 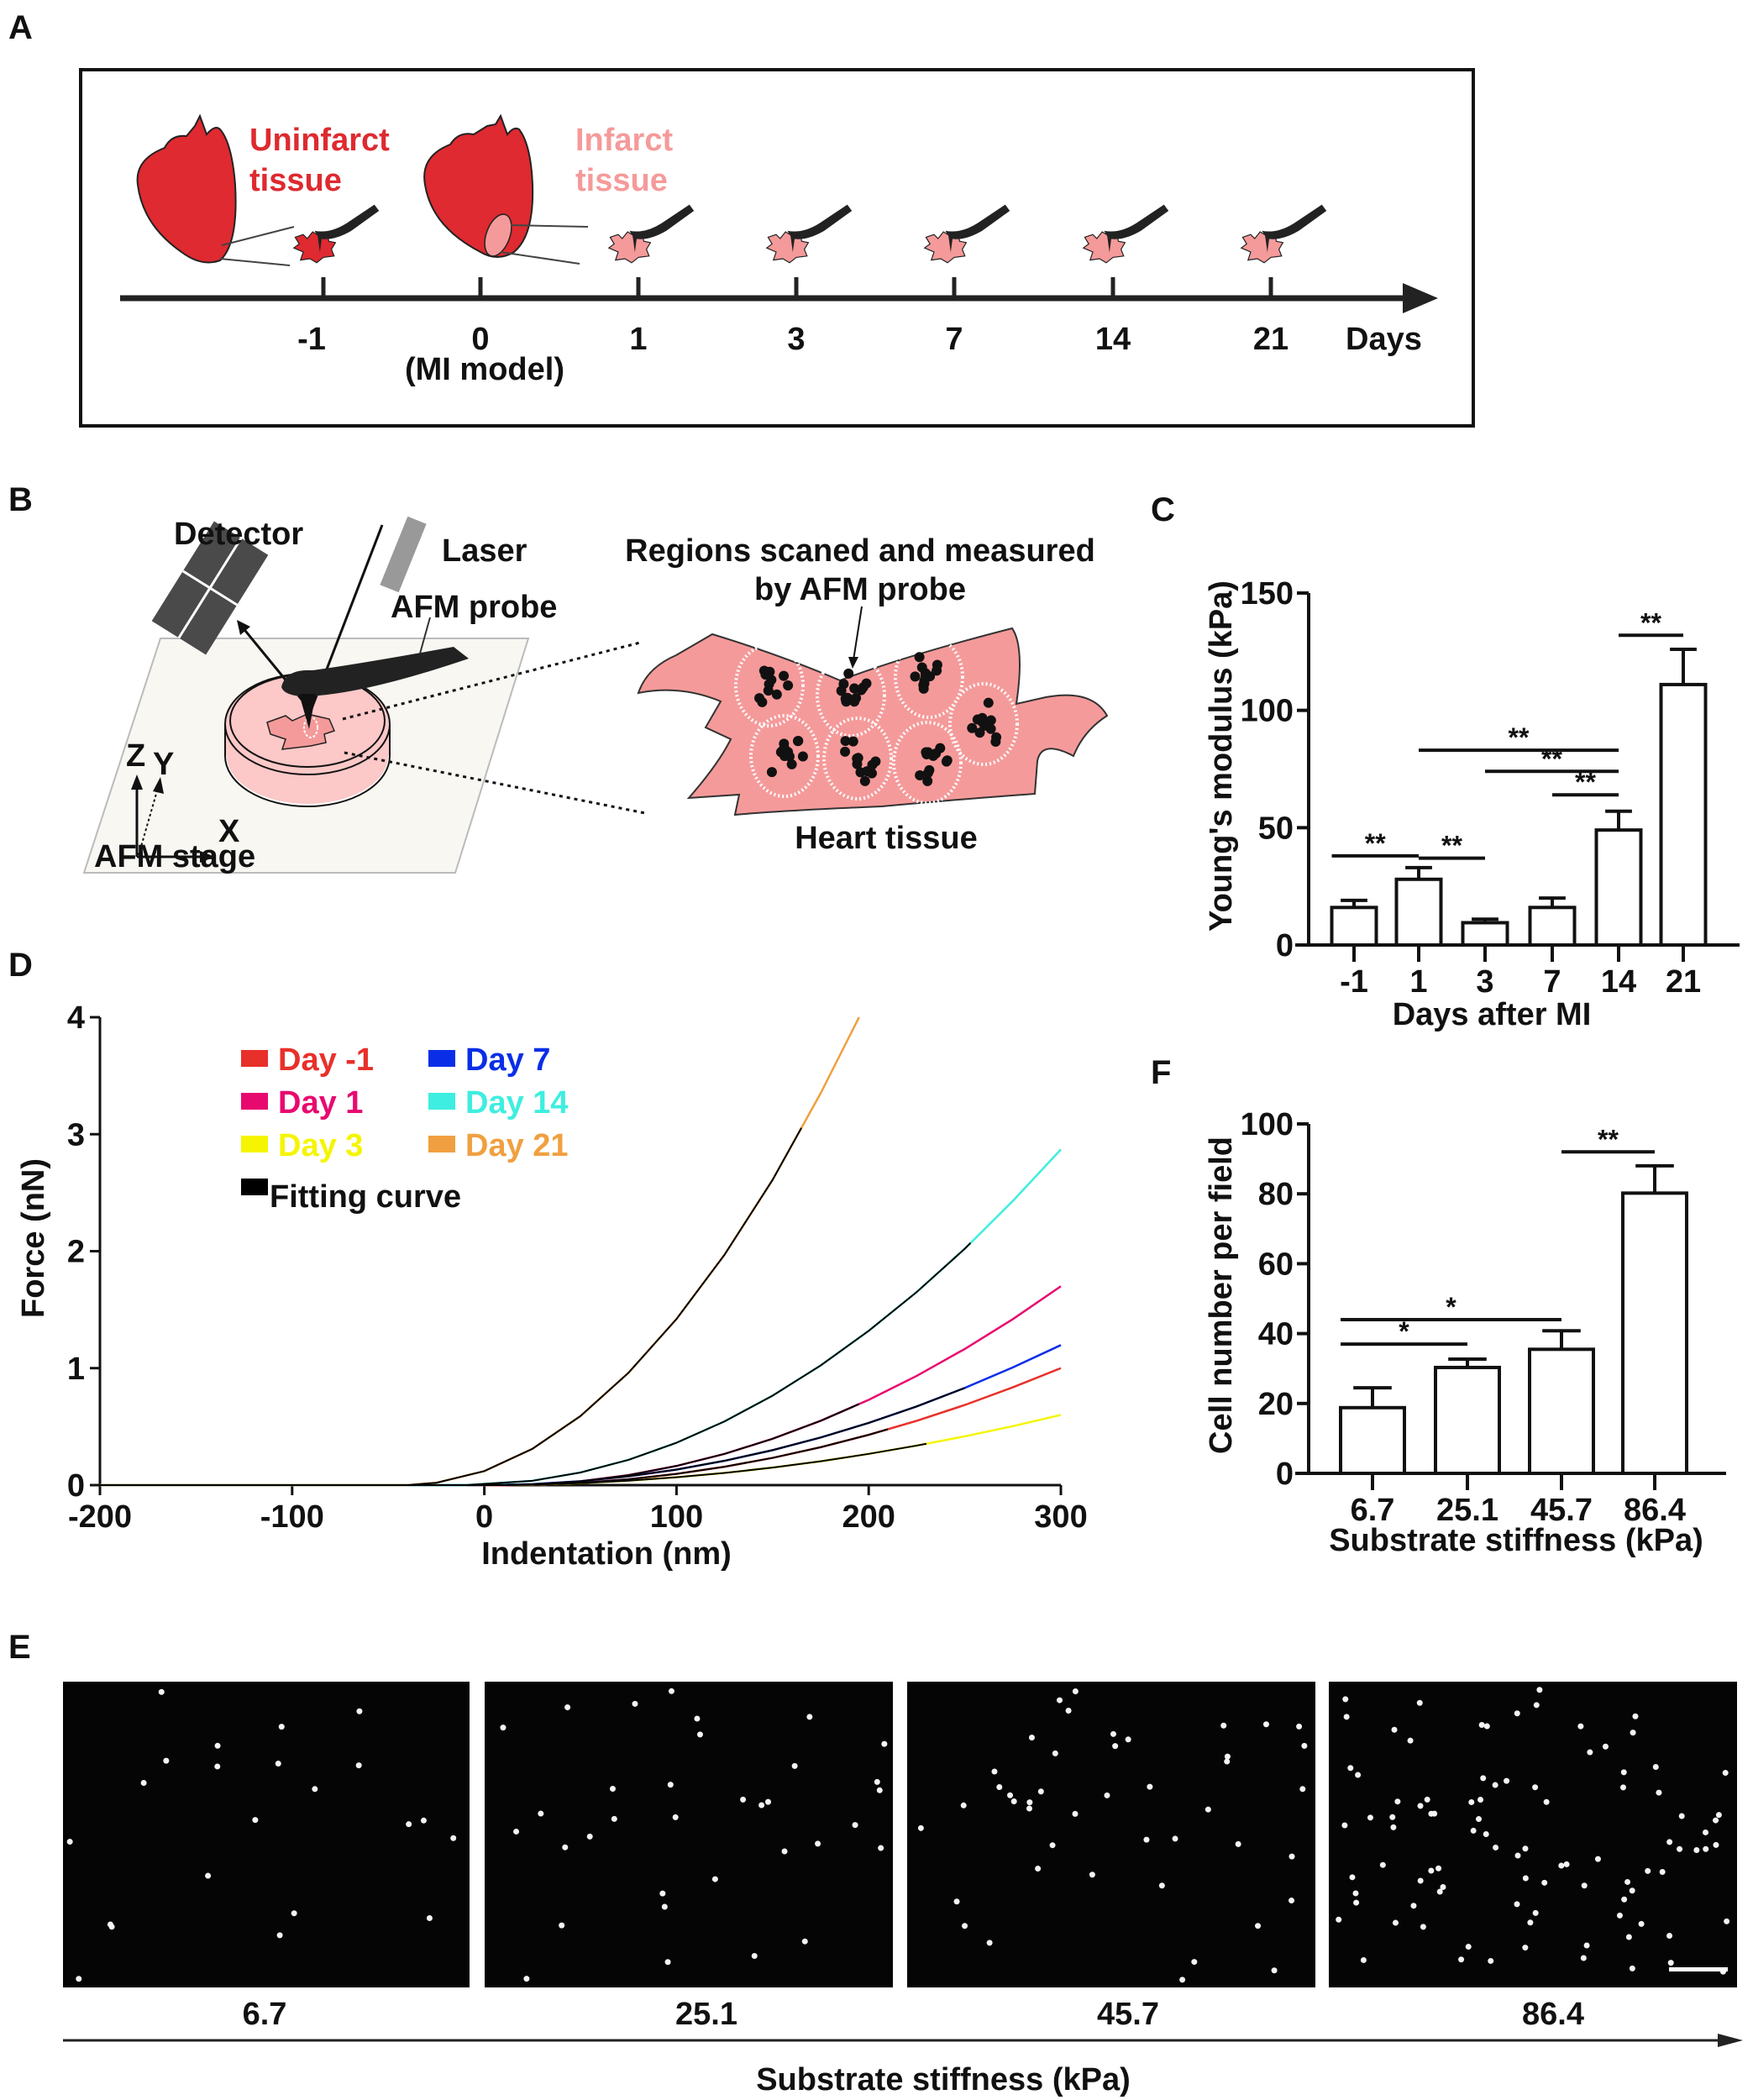 I want to click on stiffness-axis-label: Substrate stiffness (kPa), so click(x=943, y=2079).